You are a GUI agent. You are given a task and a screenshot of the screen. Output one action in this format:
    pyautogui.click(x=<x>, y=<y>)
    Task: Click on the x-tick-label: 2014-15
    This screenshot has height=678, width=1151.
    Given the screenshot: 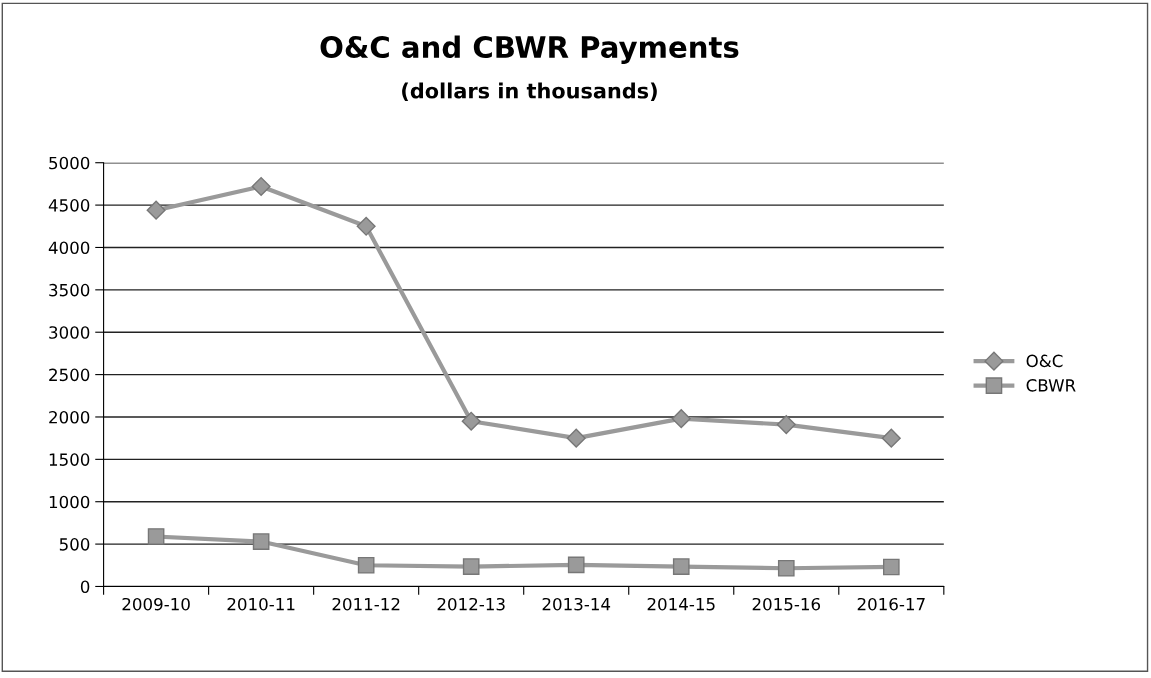 What is the action you would take?
    pyautogui.click(x=681, y=604)
    